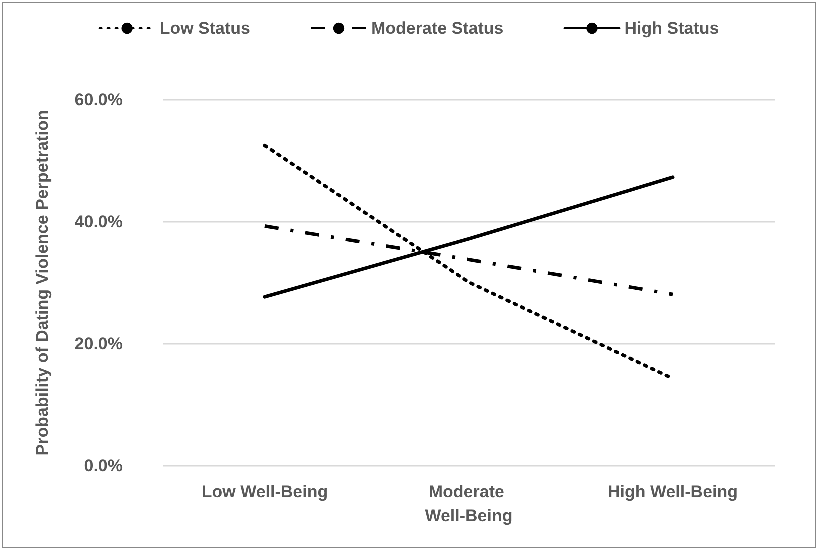 This screenshot has height=550, width=818. I want to click on x-tick-label: Low Well-Being, so click(265, 492).